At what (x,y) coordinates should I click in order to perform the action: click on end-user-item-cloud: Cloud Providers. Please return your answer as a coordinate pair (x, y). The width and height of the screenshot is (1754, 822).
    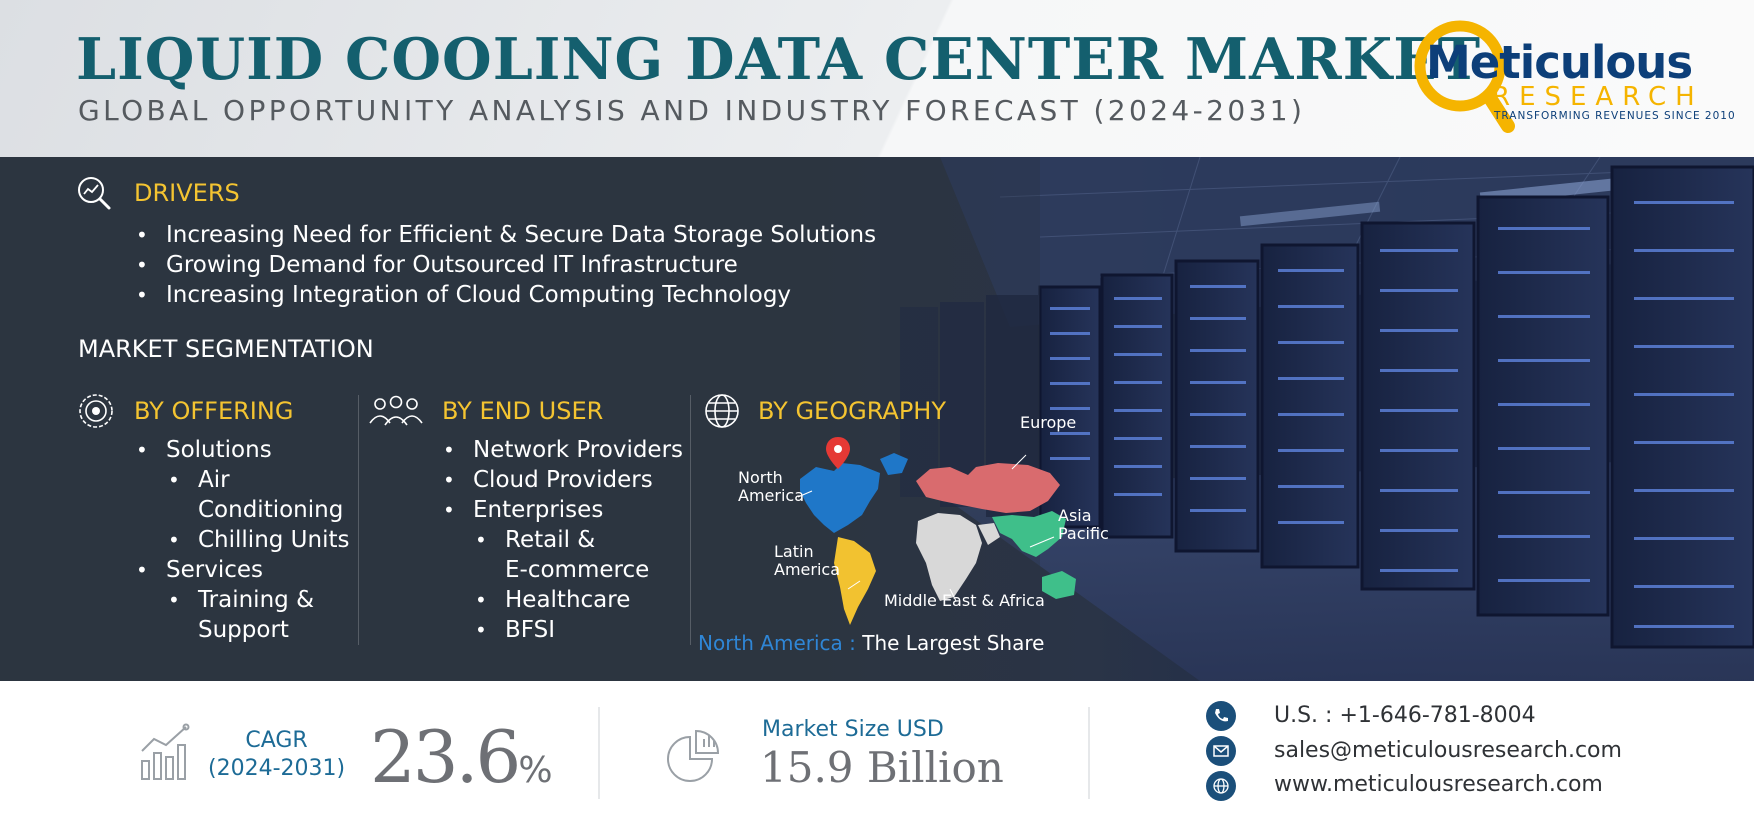
    Looking at the image, I should click on (563, 480).